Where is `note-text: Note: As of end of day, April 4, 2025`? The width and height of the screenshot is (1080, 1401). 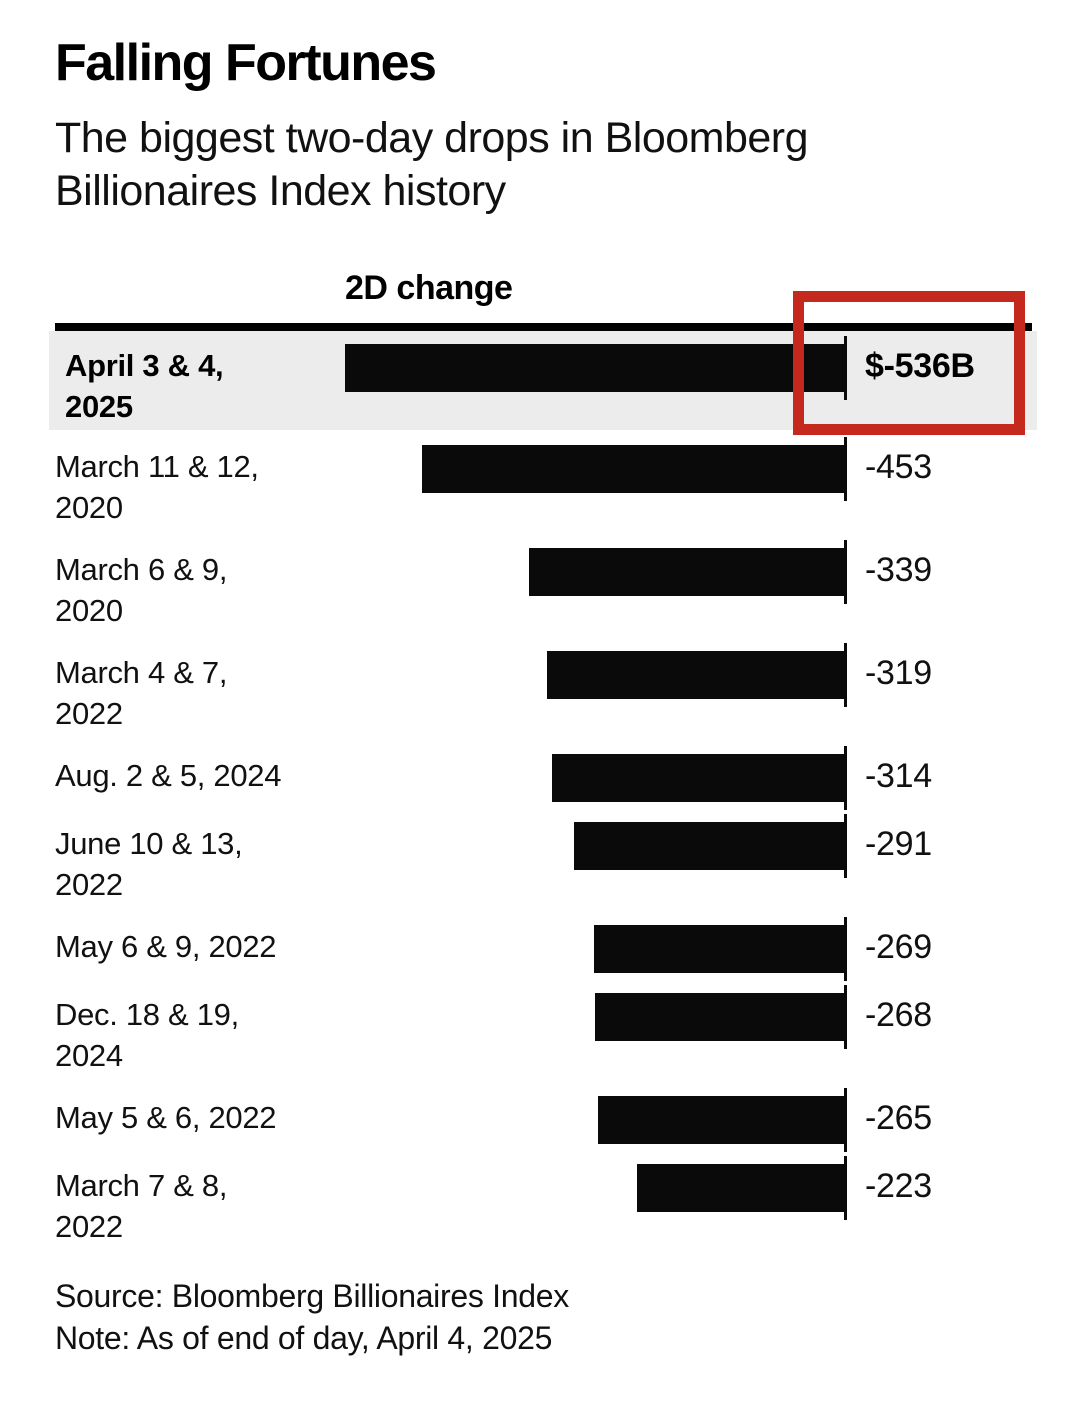 note-text: Note: As of end of day, April 4, 2025 is located at coordinates (304, 1338).